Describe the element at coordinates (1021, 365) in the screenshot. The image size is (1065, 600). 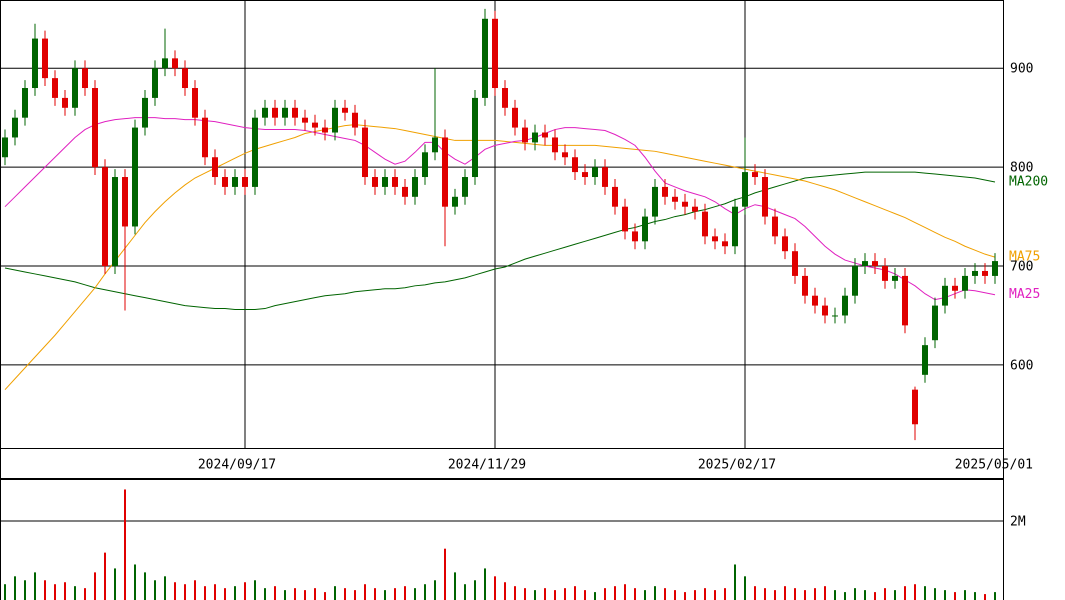
I see `y-tick-label: 600` at that location.